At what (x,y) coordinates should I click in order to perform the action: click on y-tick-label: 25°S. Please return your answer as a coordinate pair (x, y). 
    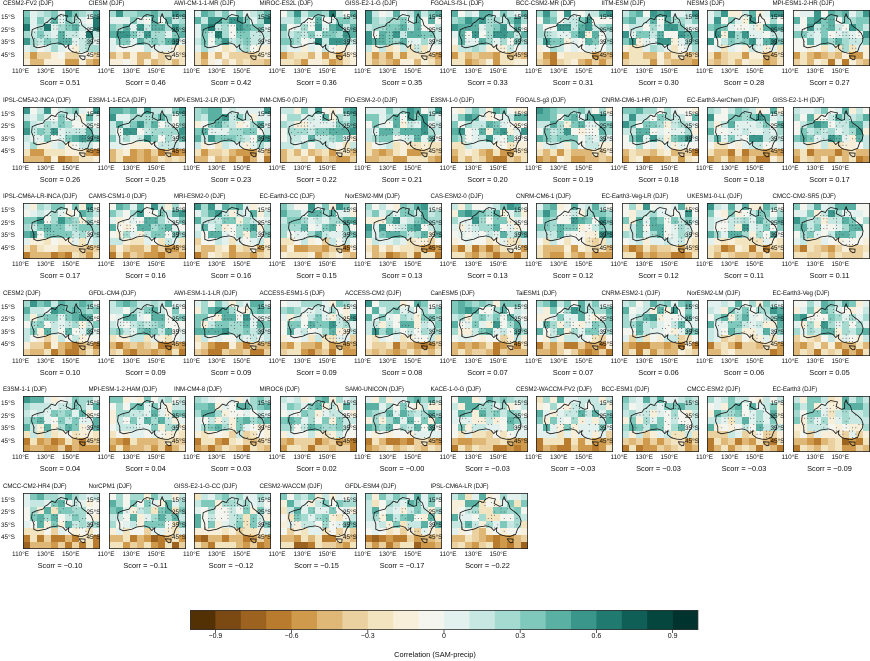
    Looking at the image, I should click on (435, 223).